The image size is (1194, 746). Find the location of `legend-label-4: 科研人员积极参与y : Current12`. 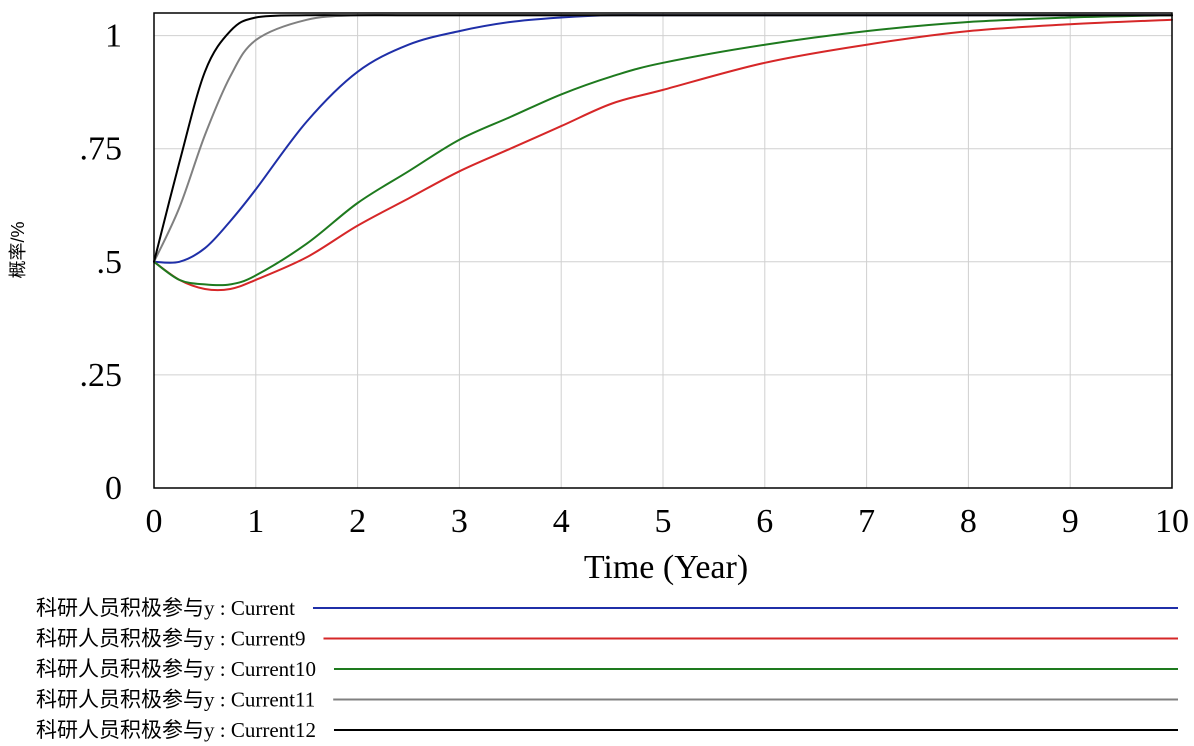

legend-label-4: 科研人员积极参与y : Current12 is located at coordinates (176, 730).